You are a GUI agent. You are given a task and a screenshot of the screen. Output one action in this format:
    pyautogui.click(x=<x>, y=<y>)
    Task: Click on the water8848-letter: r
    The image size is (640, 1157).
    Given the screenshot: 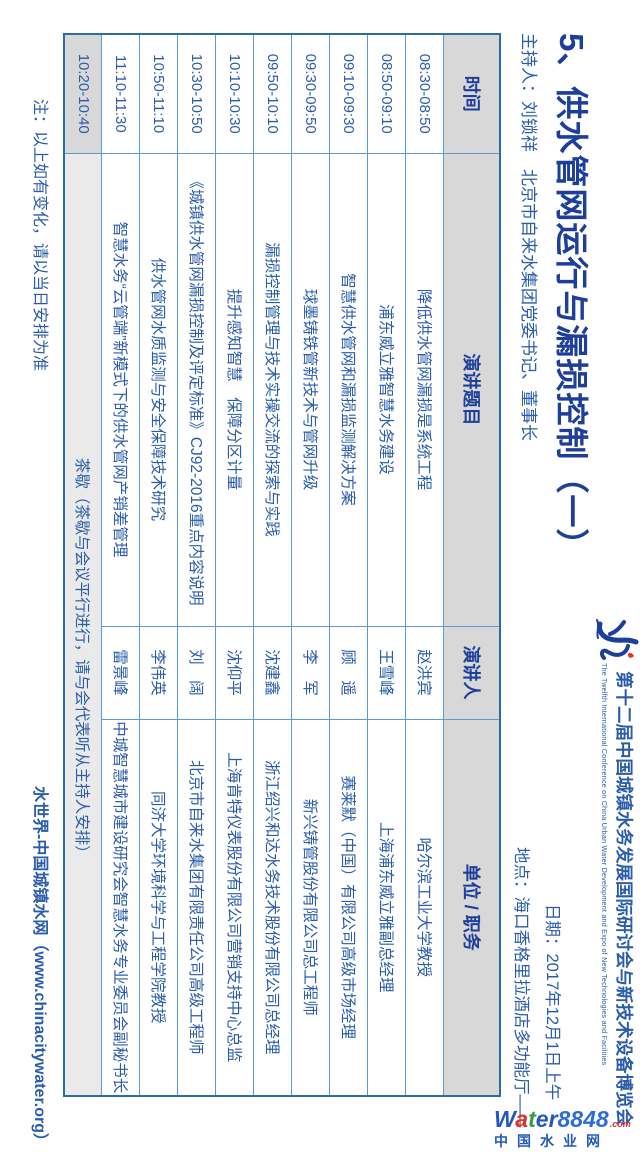 What is the action you would take?
    pyautogui.click(x=553, y=1119)
    